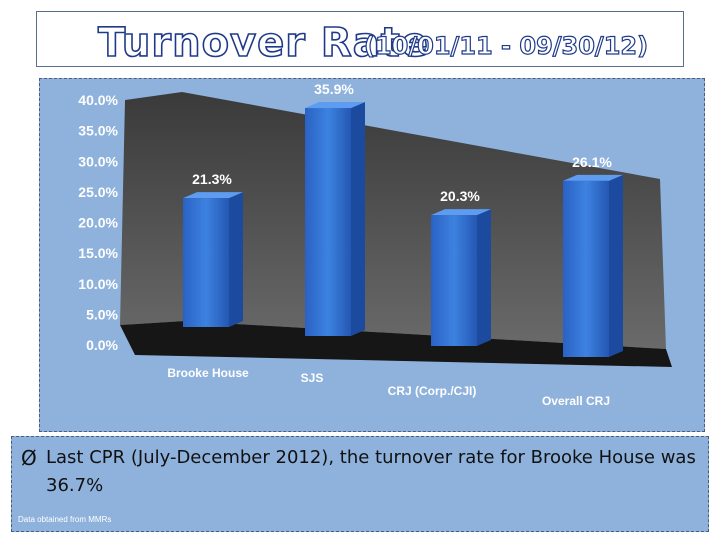 The width and height of the screenshot is (720, 540). I want to click on data-label: 35.9%, so click(334, 89).